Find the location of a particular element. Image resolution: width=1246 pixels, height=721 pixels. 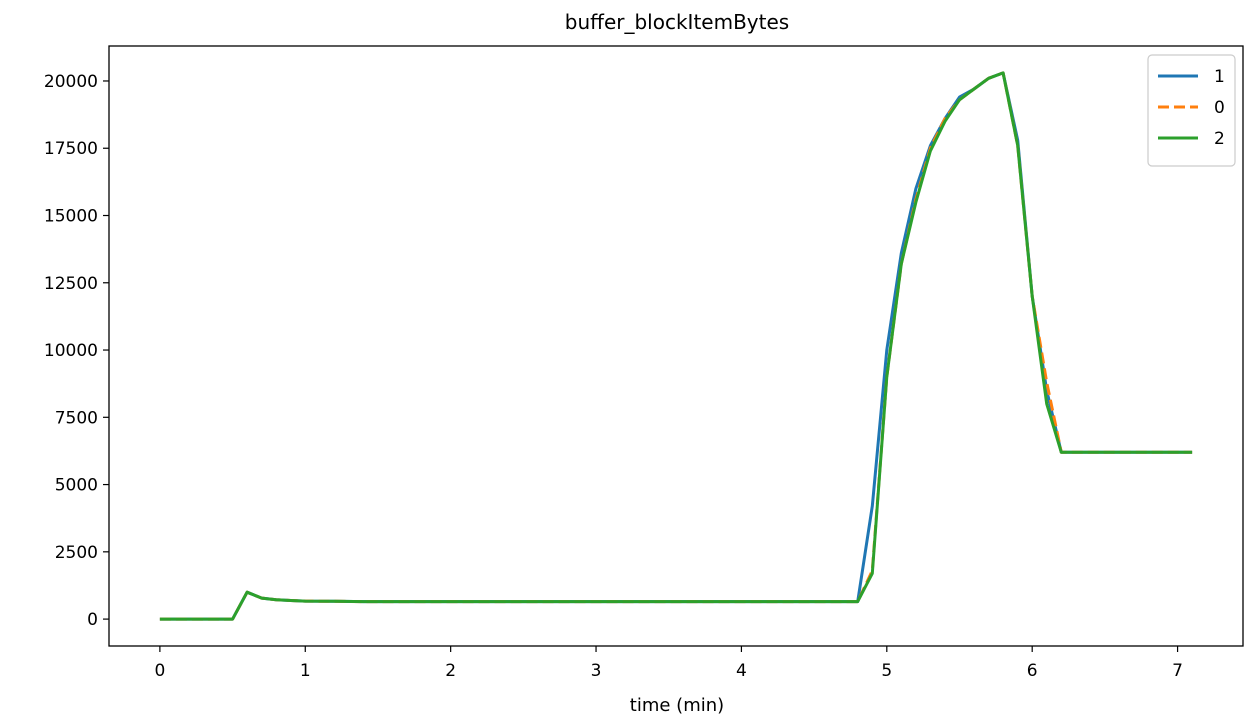

y-tick-label: 0 is located at coordinates (92, 620).